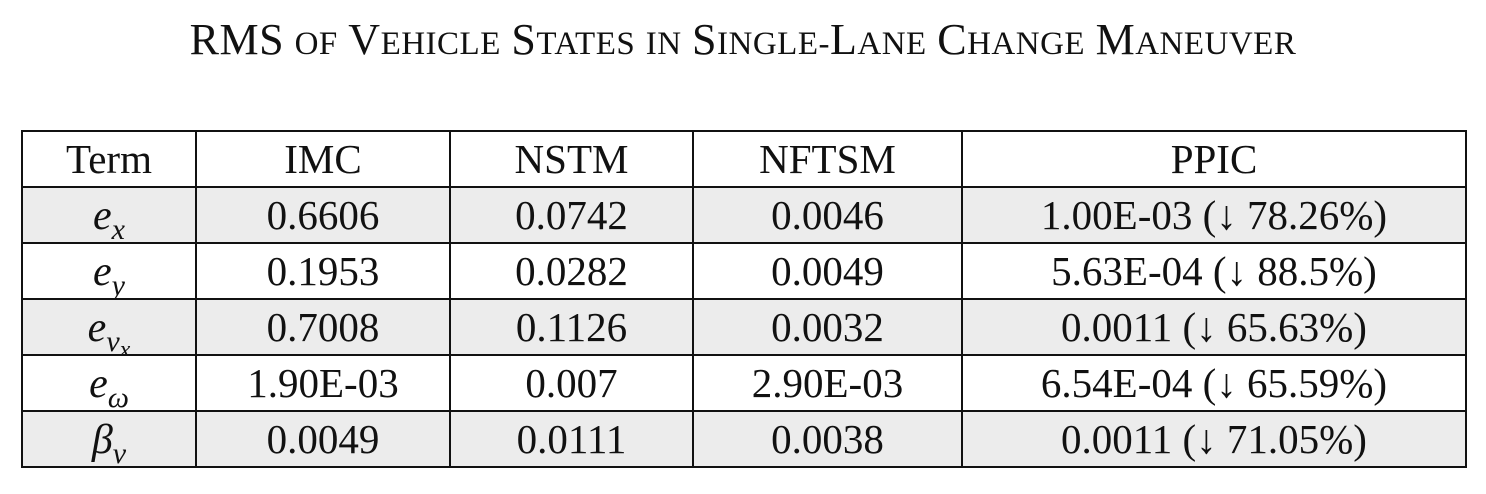 This screenshot has height=494, width=1486. Describe the element at coordinates (1115, 39) in the screenshot. I see `caption-word-maneuver-initial: M` at that location.